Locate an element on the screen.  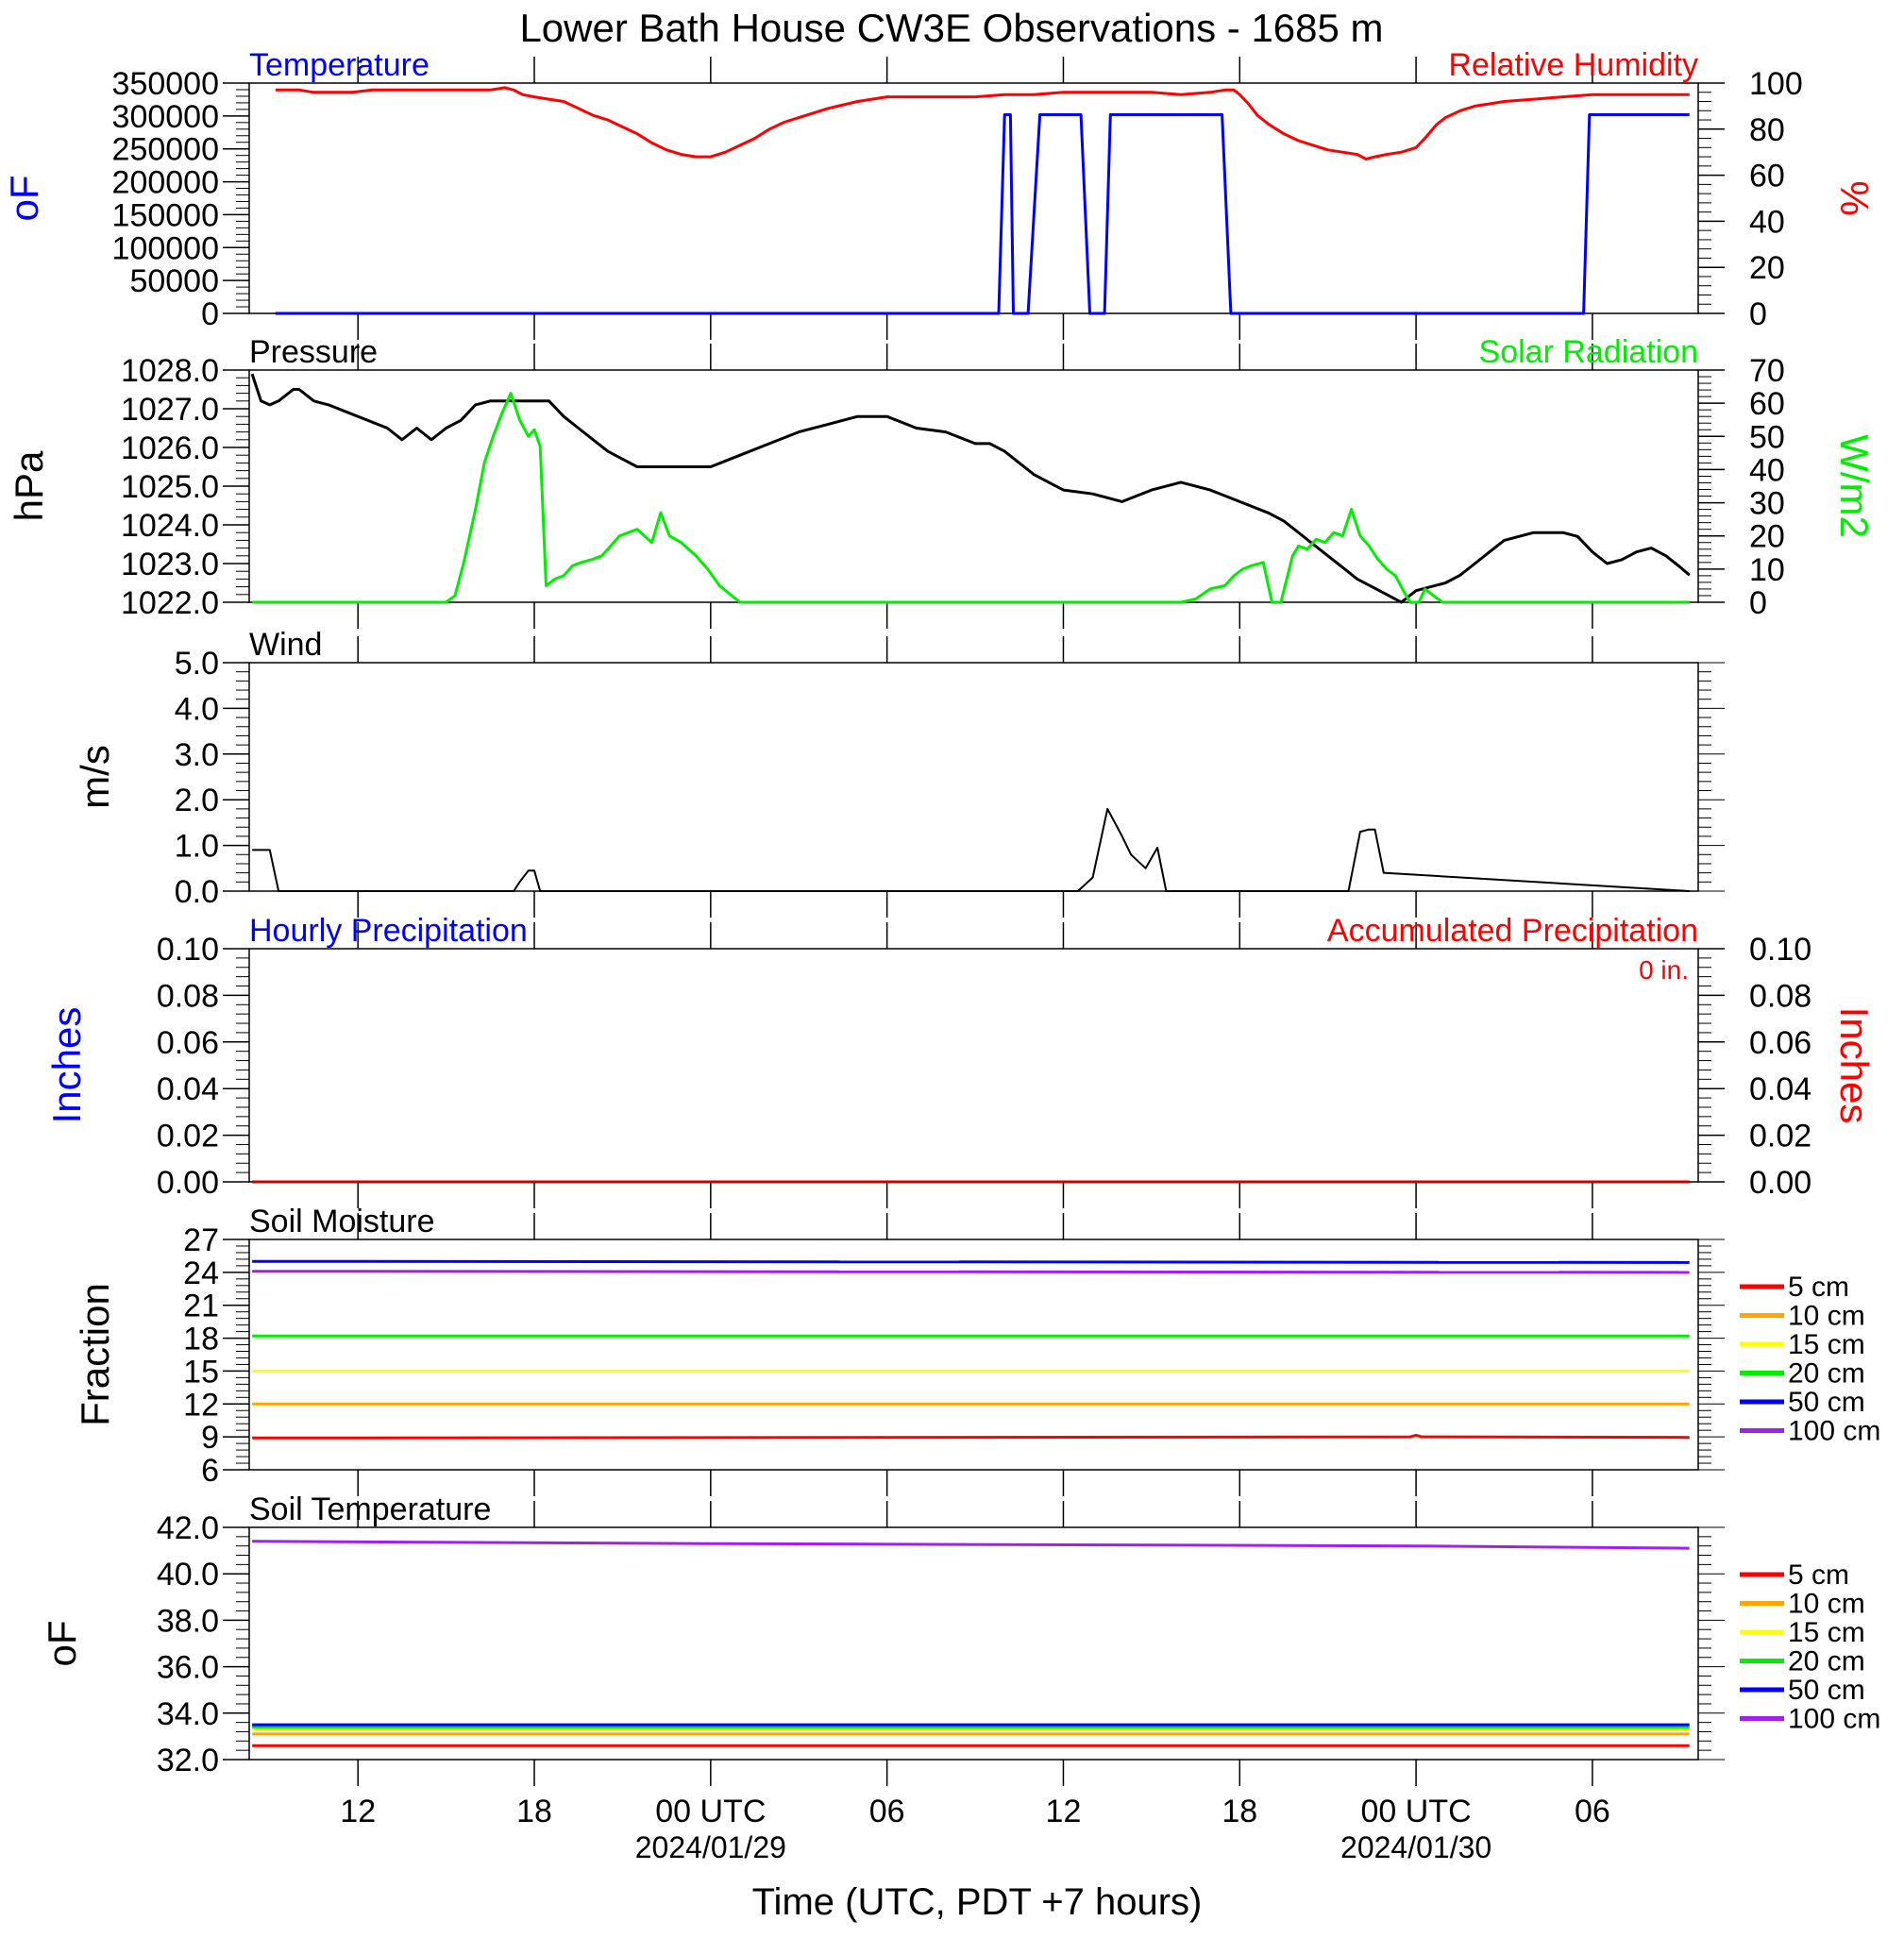
y-tick-label: 0.10 is located at coordinates (188, 950).